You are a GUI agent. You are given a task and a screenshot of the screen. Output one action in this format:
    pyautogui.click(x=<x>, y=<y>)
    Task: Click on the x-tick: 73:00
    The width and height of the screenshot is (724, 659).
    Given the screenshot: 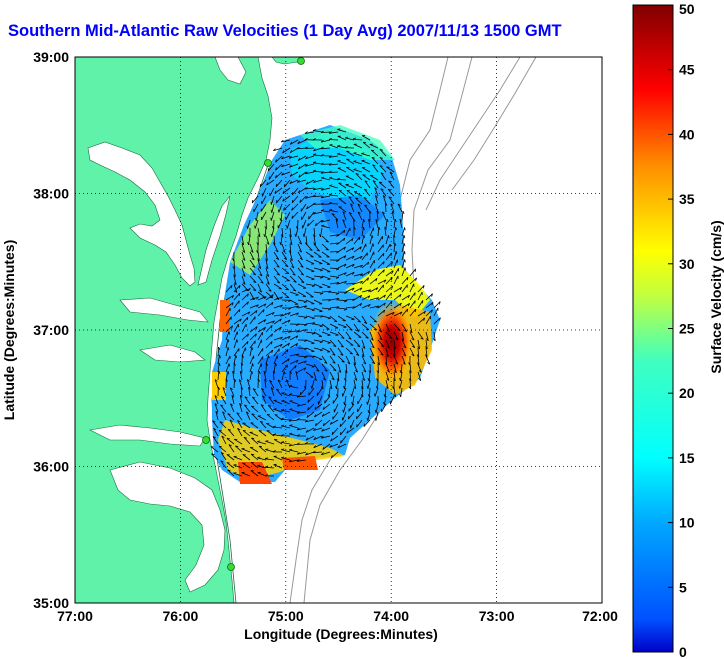 What is the action you would take?
    pyautogui.click(x=497, y=616)
    